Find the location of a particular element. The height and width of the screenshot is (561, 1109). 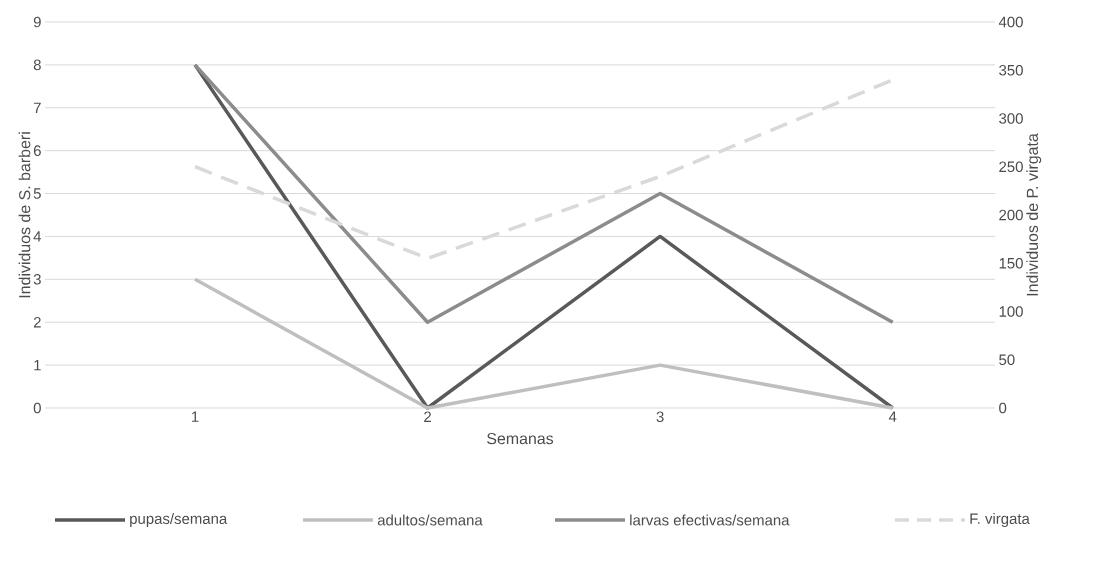

y-tick-label: 1 is located at coordinates (37, 365).